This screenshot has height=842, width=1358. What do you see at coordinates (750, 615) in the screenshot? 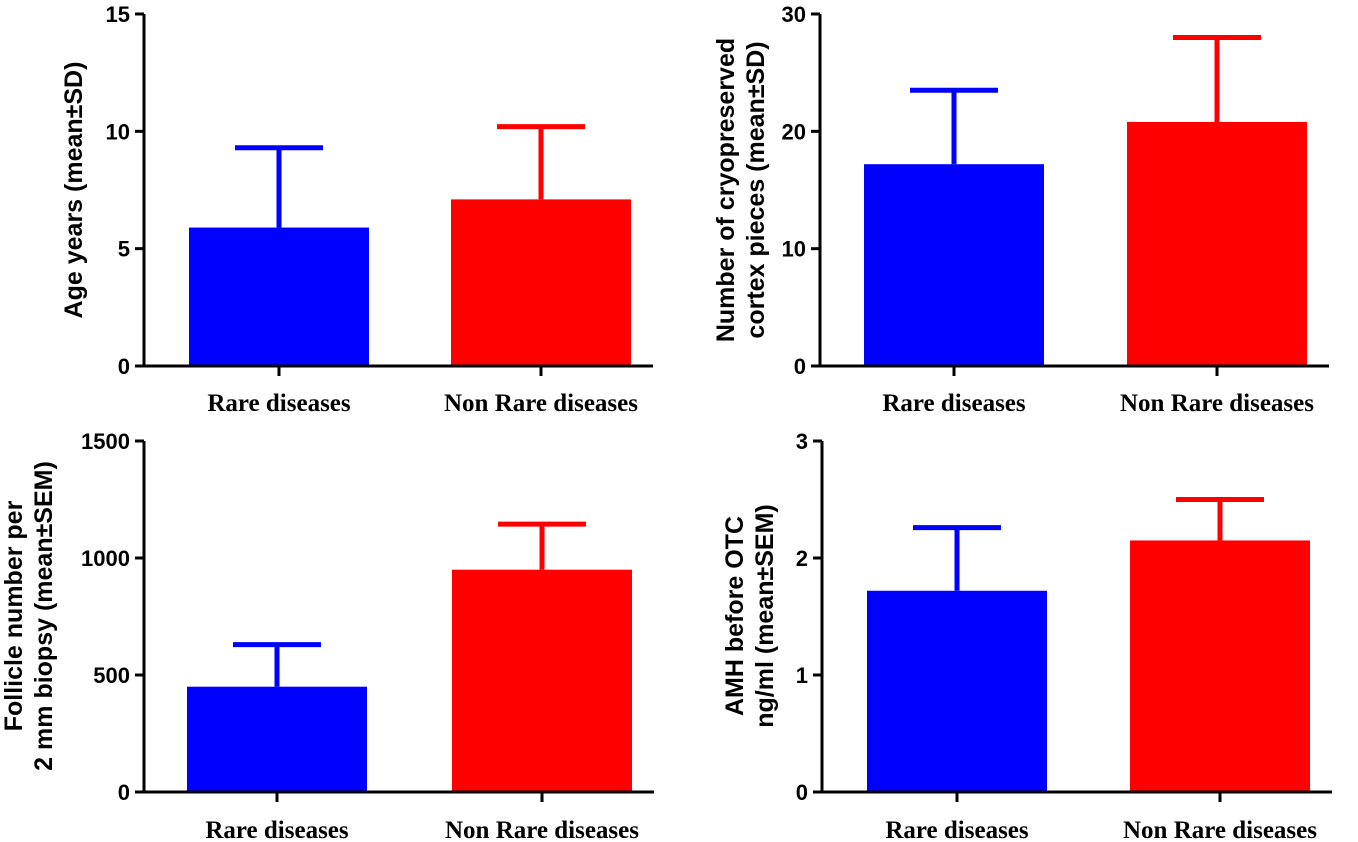
I see `y-axis-title: AMH before OTCng/ml (mean±SEM)` at bounding box center [750, 615].